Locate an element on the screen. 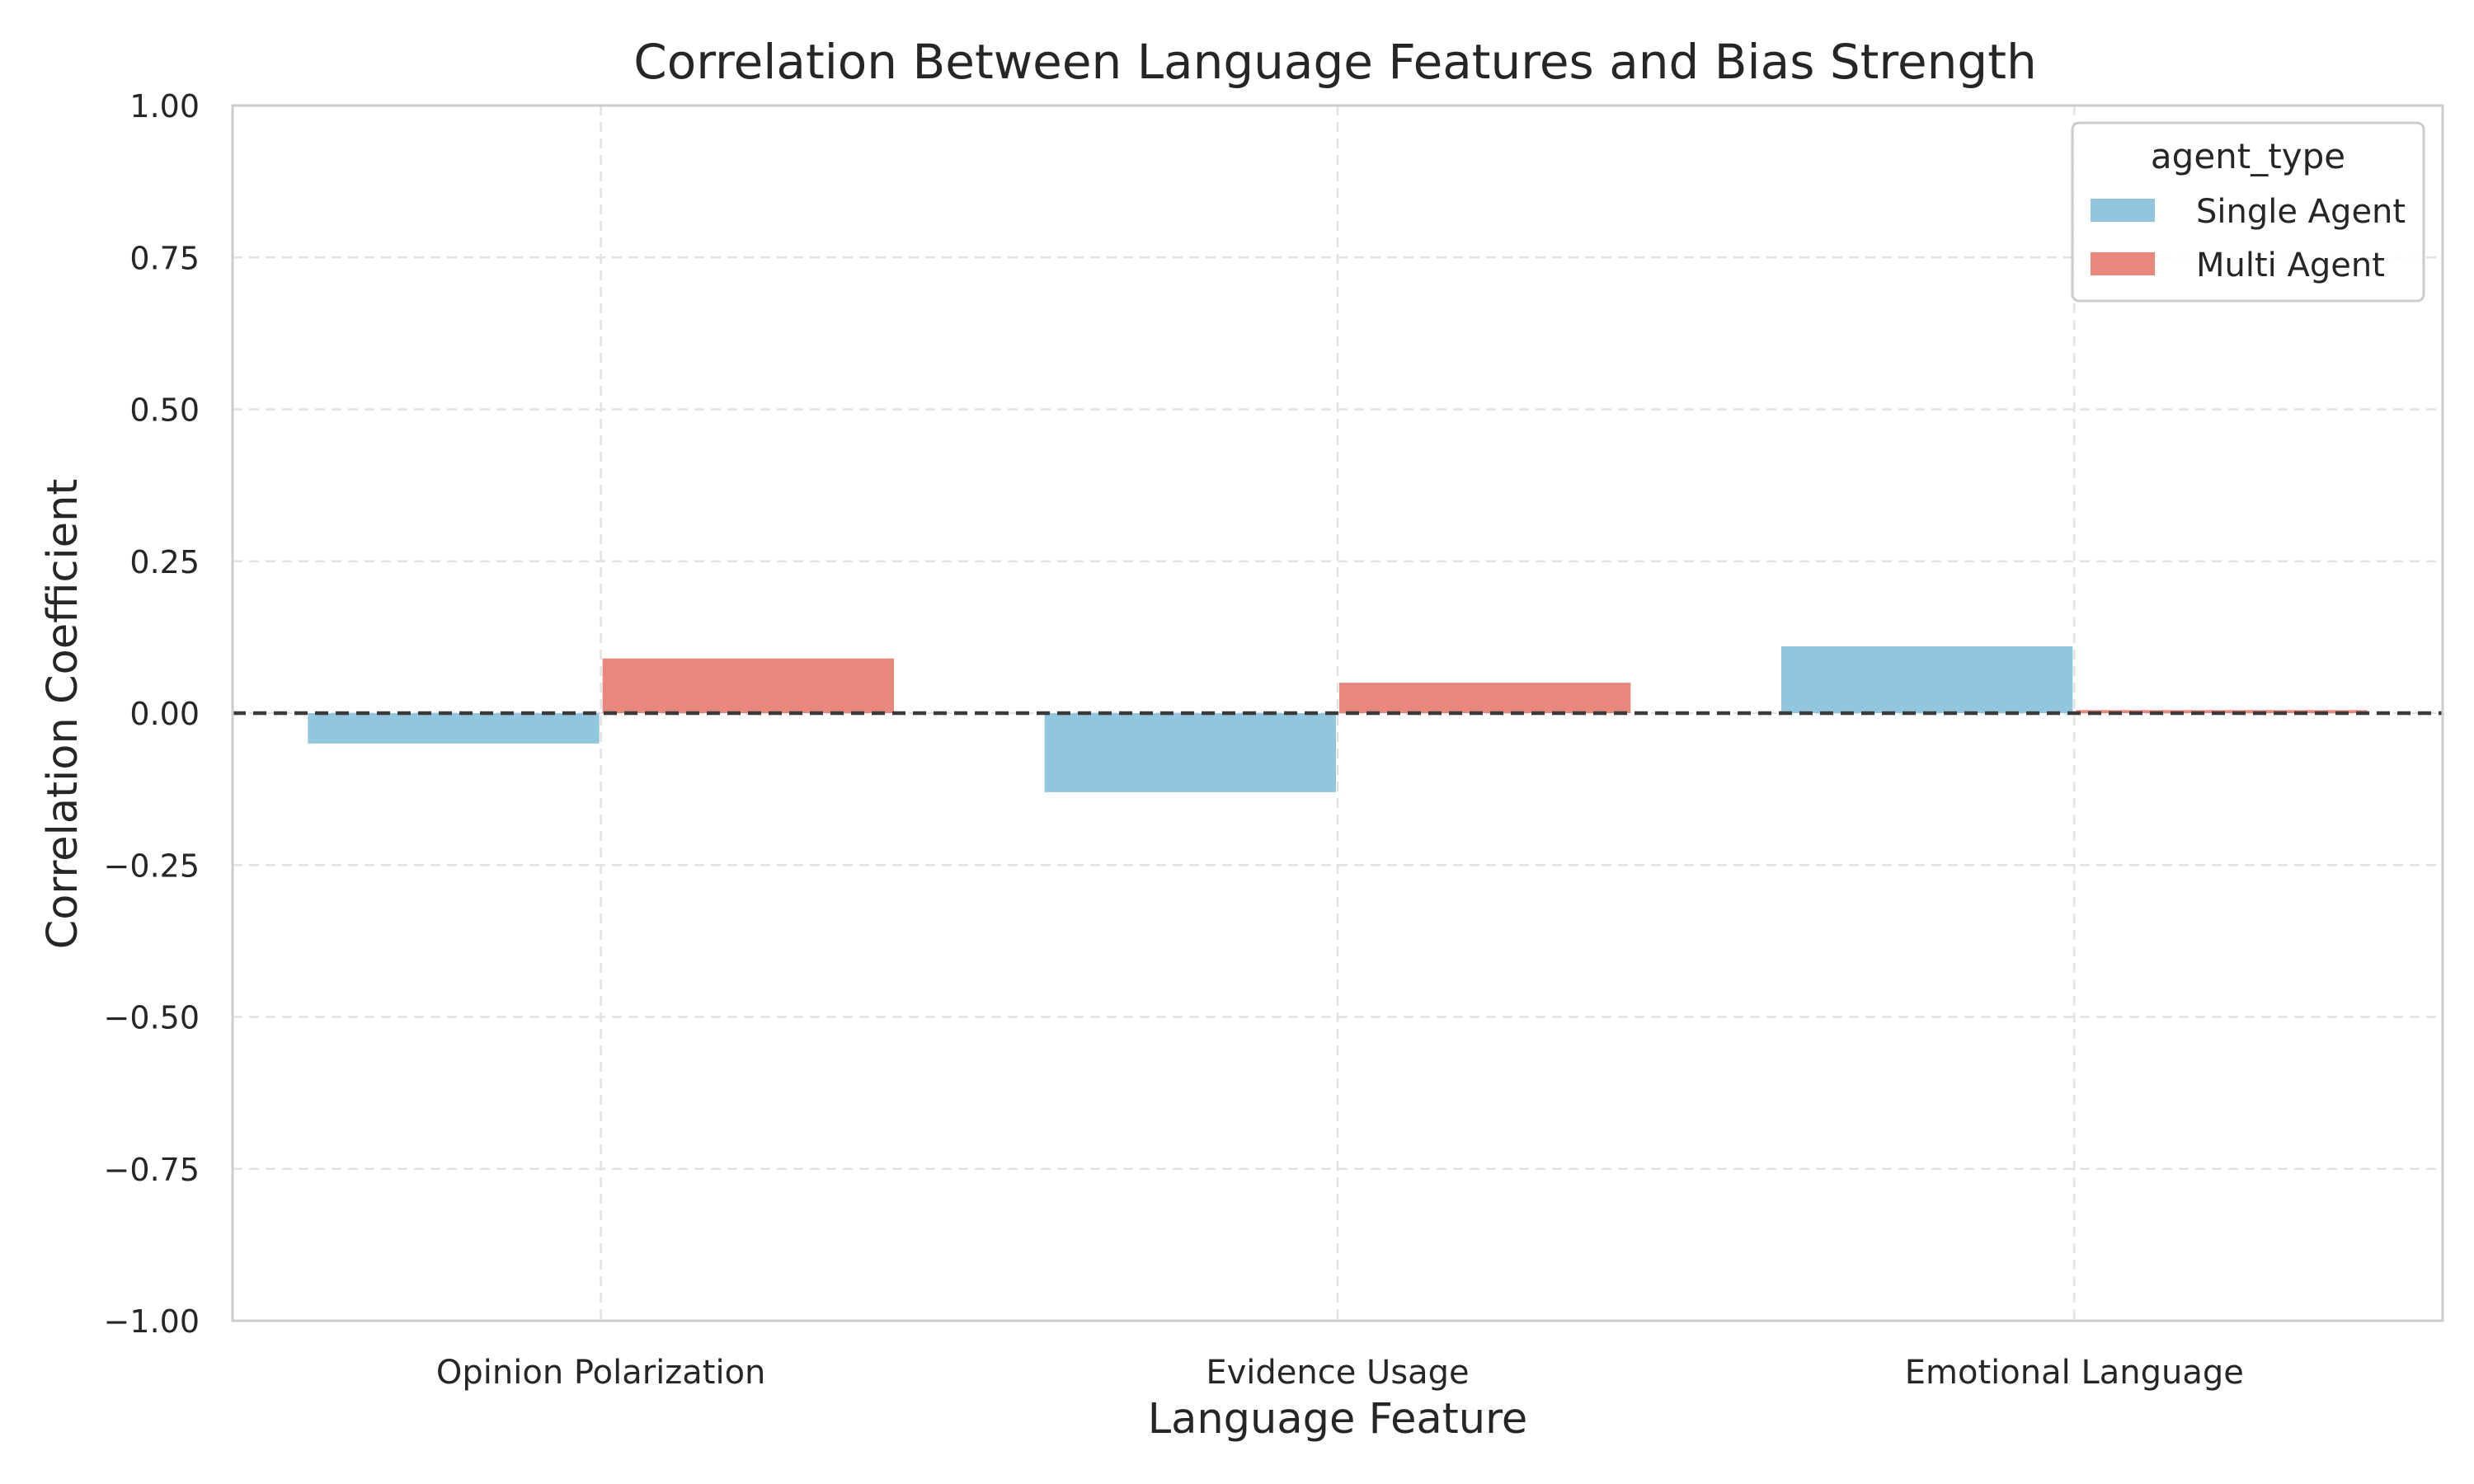 This screenshot has width=2474, height=1484. y-tick-label: 1.00 is located at coordinates (164, 106).